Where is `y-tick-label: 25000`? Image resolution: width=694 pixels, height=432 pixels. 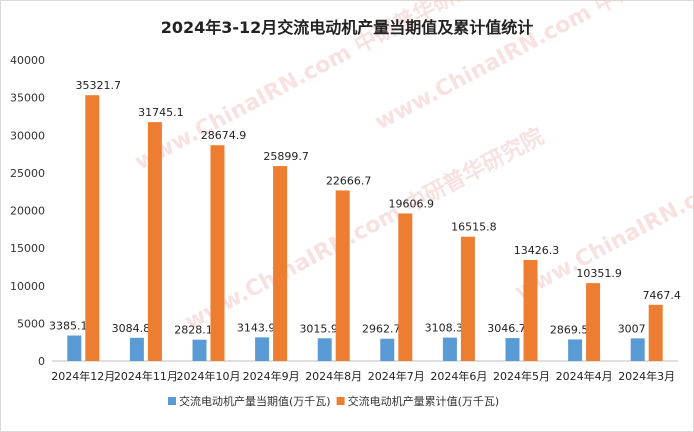 y-tick-label: 25000 is located at coordinates (27, 173).